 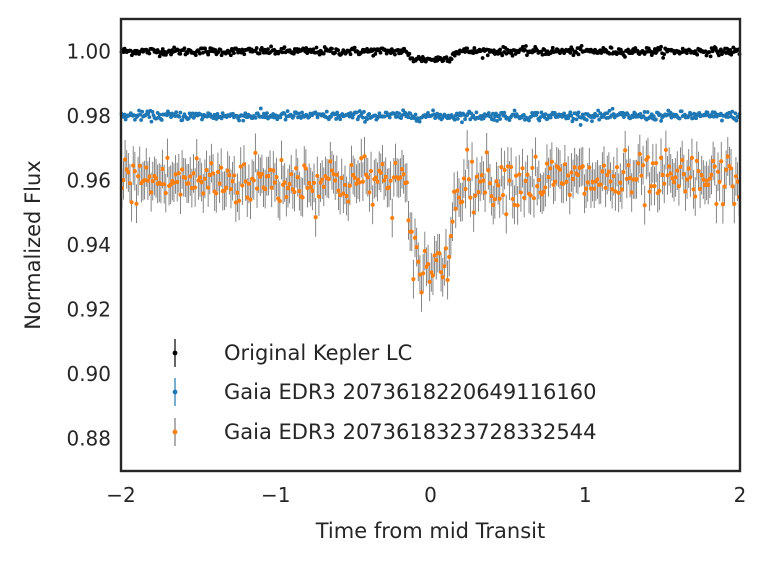 I want to click on y-axis-label: Normalized Flux, so click(x=33, y=244).